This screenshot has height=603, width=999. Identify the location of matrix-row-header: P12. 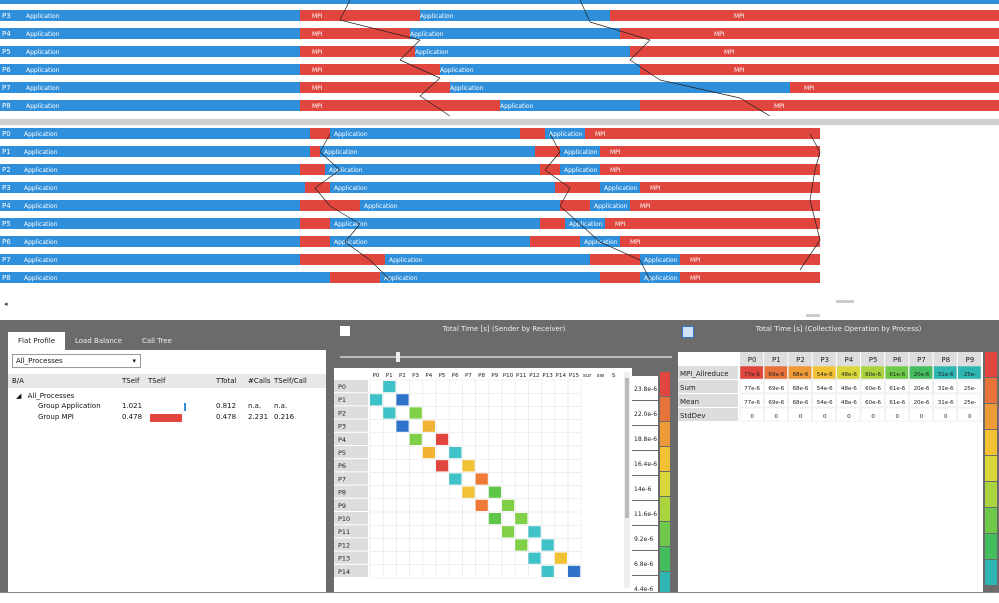
(344, 545).